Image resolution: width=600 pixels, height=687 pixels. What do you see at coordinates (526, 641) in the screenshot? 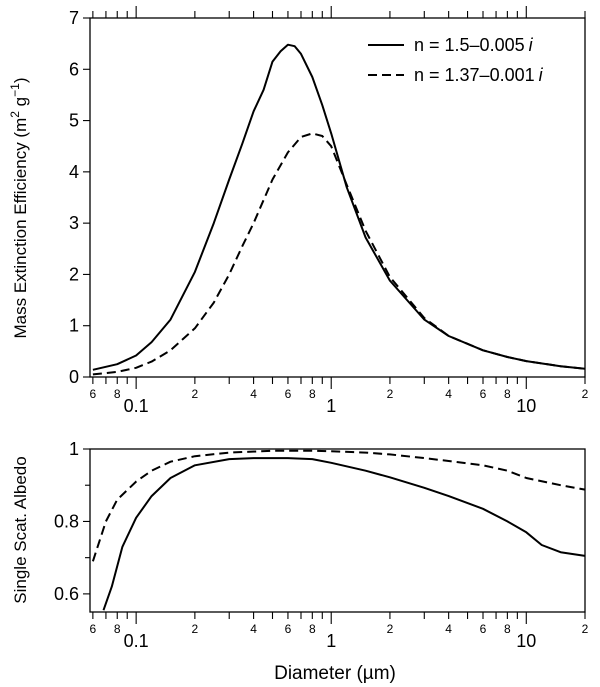
I see `albedo-xtick-major-label-2: 10` at bounding box center [526, 641].